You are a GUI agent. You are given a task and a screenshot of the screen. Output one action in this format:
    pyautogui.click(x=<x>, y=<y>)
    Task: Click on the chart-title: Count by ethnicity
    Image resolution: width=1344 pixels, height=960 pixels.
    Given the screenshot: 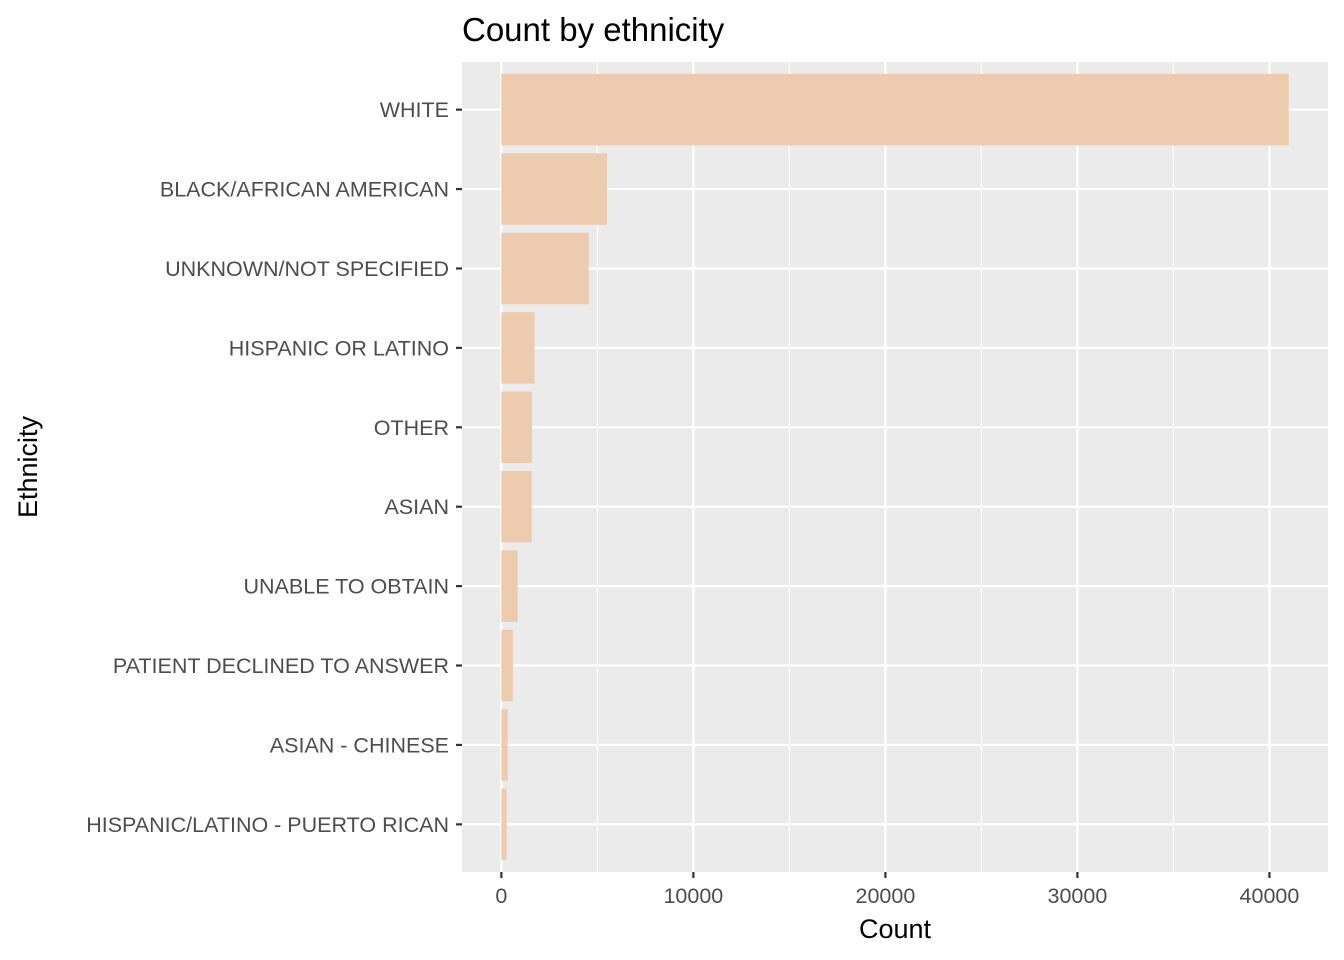 What is the action you would take?
    pyautogui.click(x=593, y=29)
    